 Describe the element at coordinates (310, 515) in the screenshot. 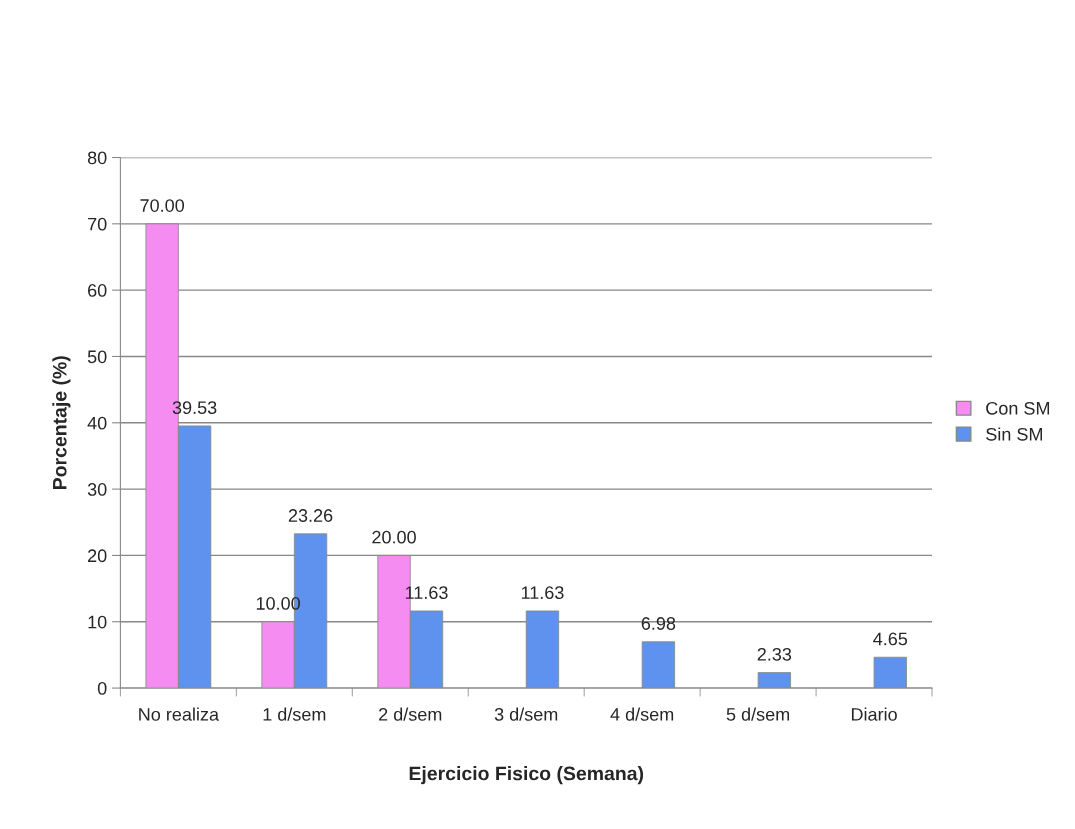

I see `data-label: 23.26` at that location.